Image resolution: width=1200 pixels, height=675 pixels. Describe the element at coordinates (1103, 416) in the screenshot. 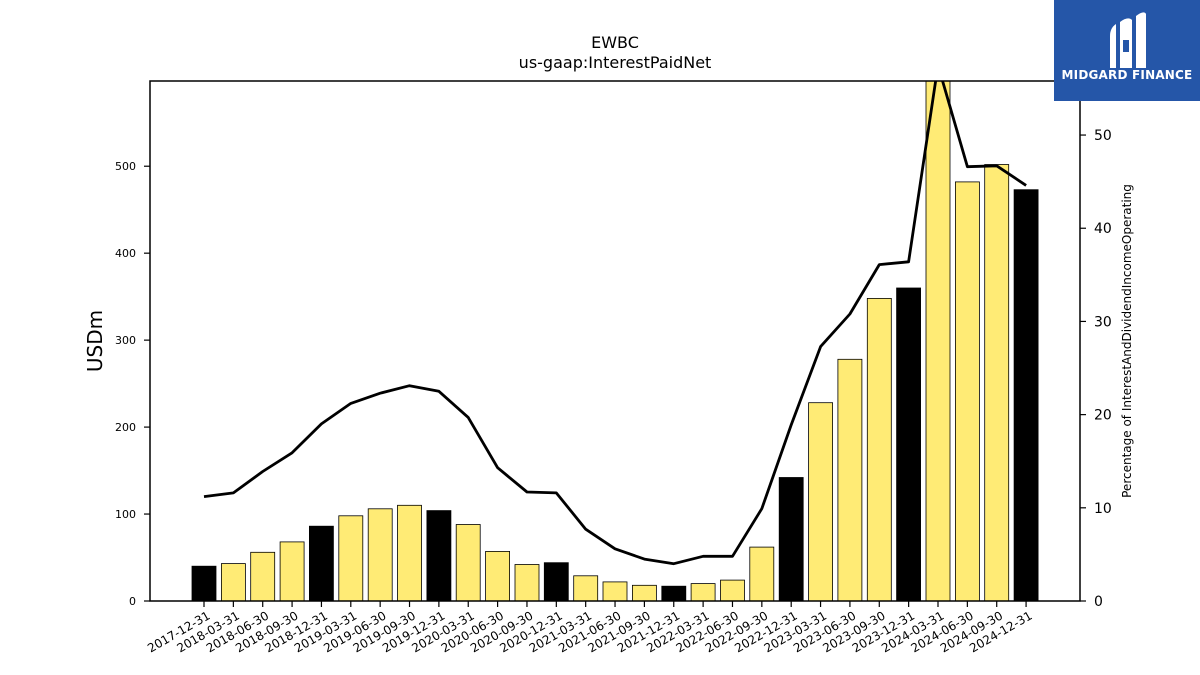

I see `y2-tick-label: 20` at that location.